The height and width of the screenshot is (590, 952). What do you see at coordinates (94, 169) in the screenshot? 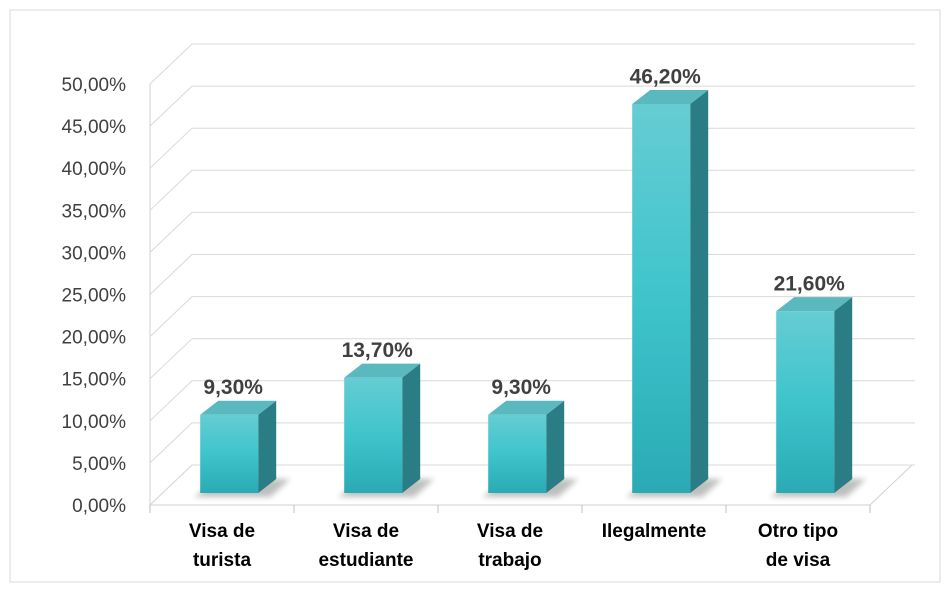
I see `y-tick-label: 40,00%` at bounding box center [94, 169].